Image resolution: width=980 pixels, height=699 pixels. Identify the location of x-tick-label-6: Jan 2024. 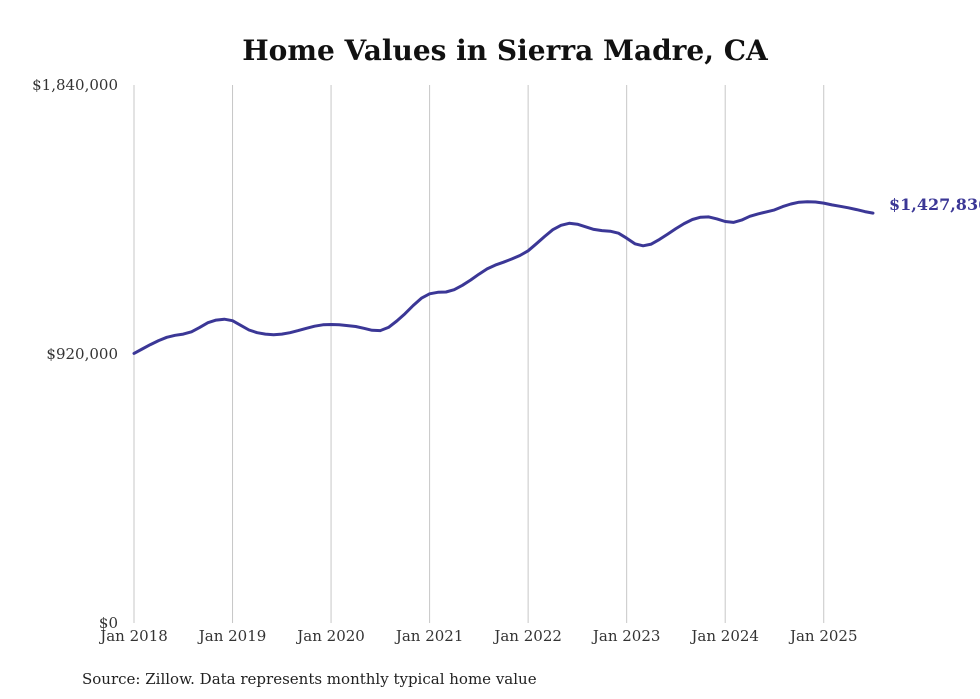
(724, 636).